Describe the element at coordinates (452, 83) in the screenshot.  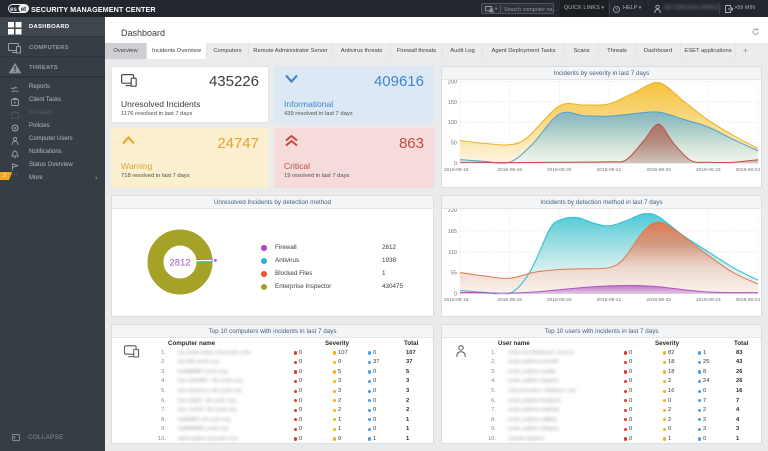
I see `svg-text: 200` at that location.